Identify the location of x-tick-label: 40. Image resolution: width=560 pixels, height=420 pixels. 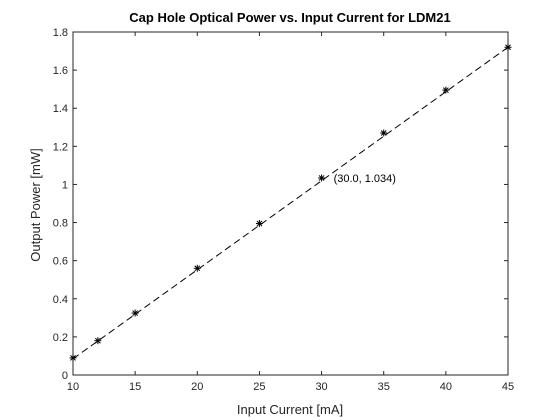
(446, 387).